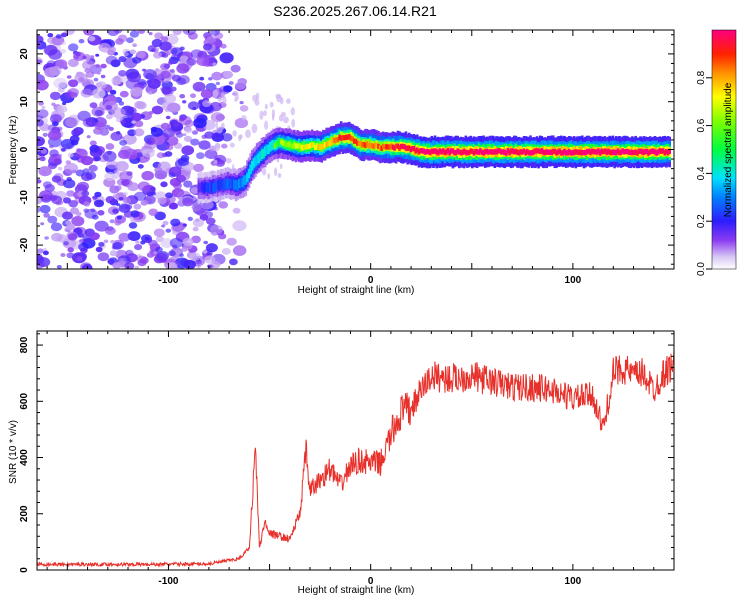 Image resolution: width=750 pixels, height=600 pixels. I want to click on chart-title: S236.2025.267.06.14.R21, so click(355, 11).